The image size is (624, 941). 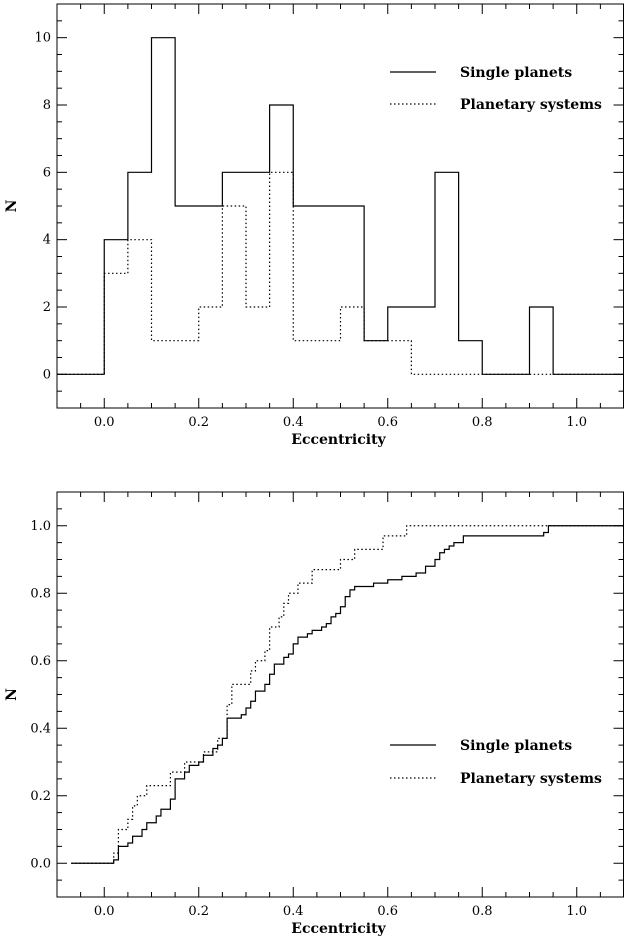 I want to click on y-tick-label: 0.6, so click(x=40, y=661).